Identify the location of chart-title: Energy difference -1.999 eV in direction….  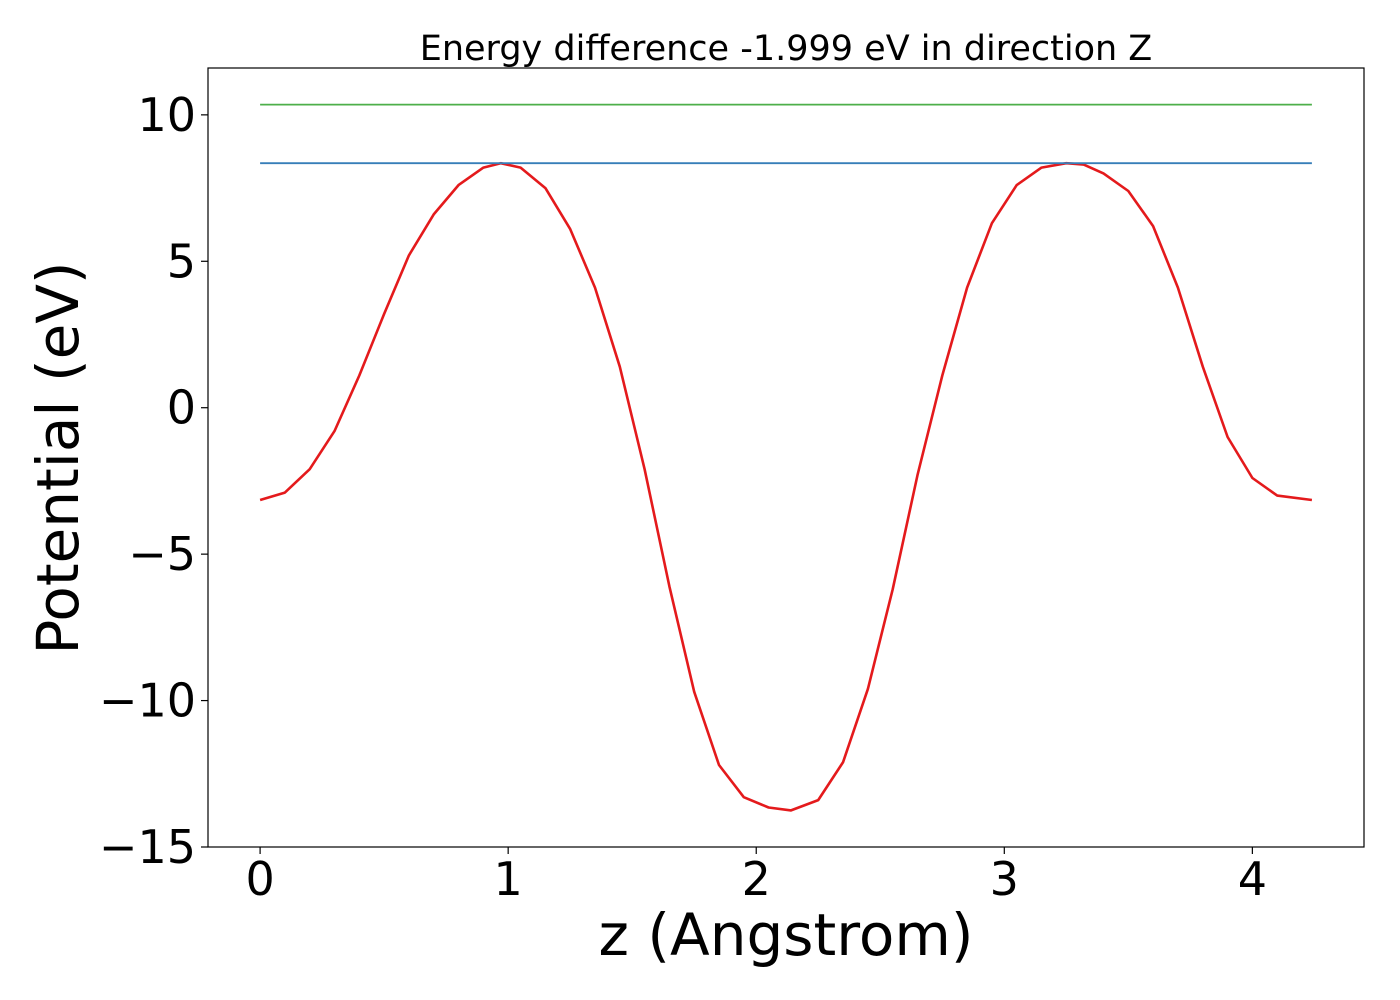
(786, 49).